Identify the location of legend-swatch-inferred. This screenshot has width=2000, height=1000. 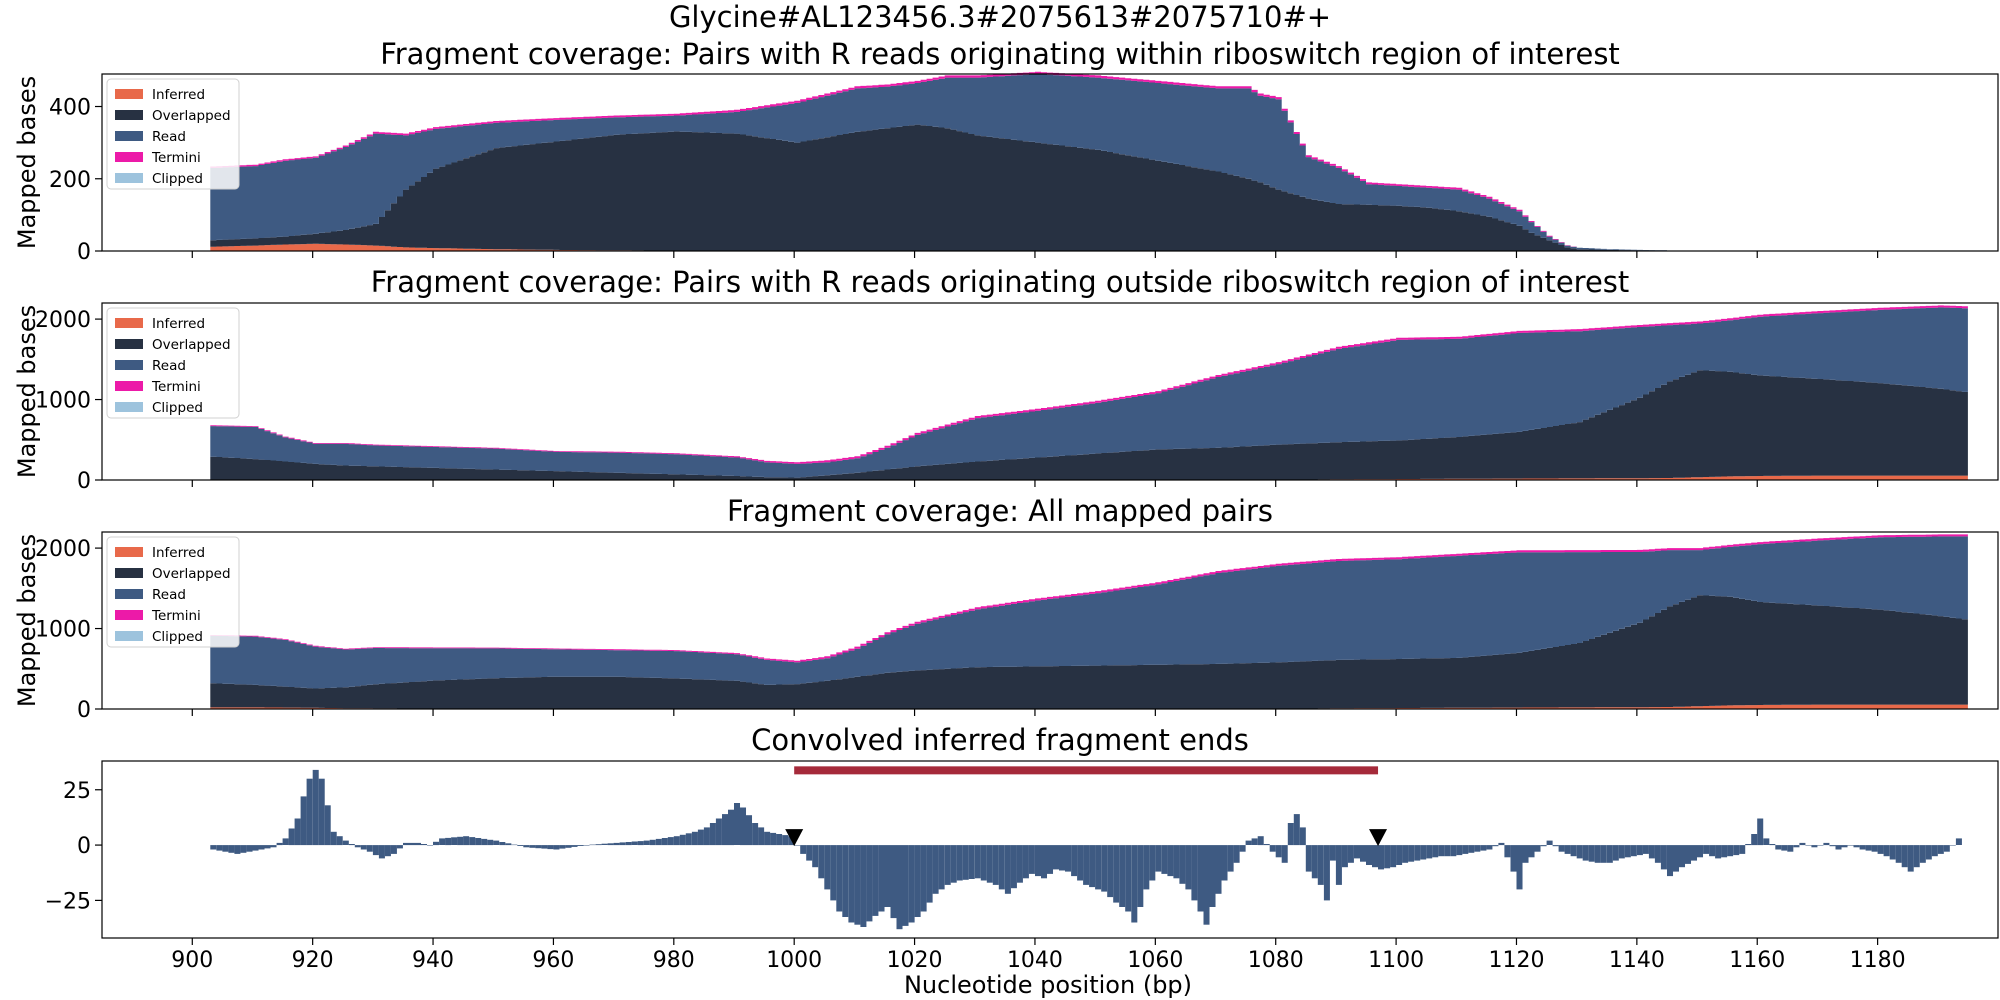
(129, 552).